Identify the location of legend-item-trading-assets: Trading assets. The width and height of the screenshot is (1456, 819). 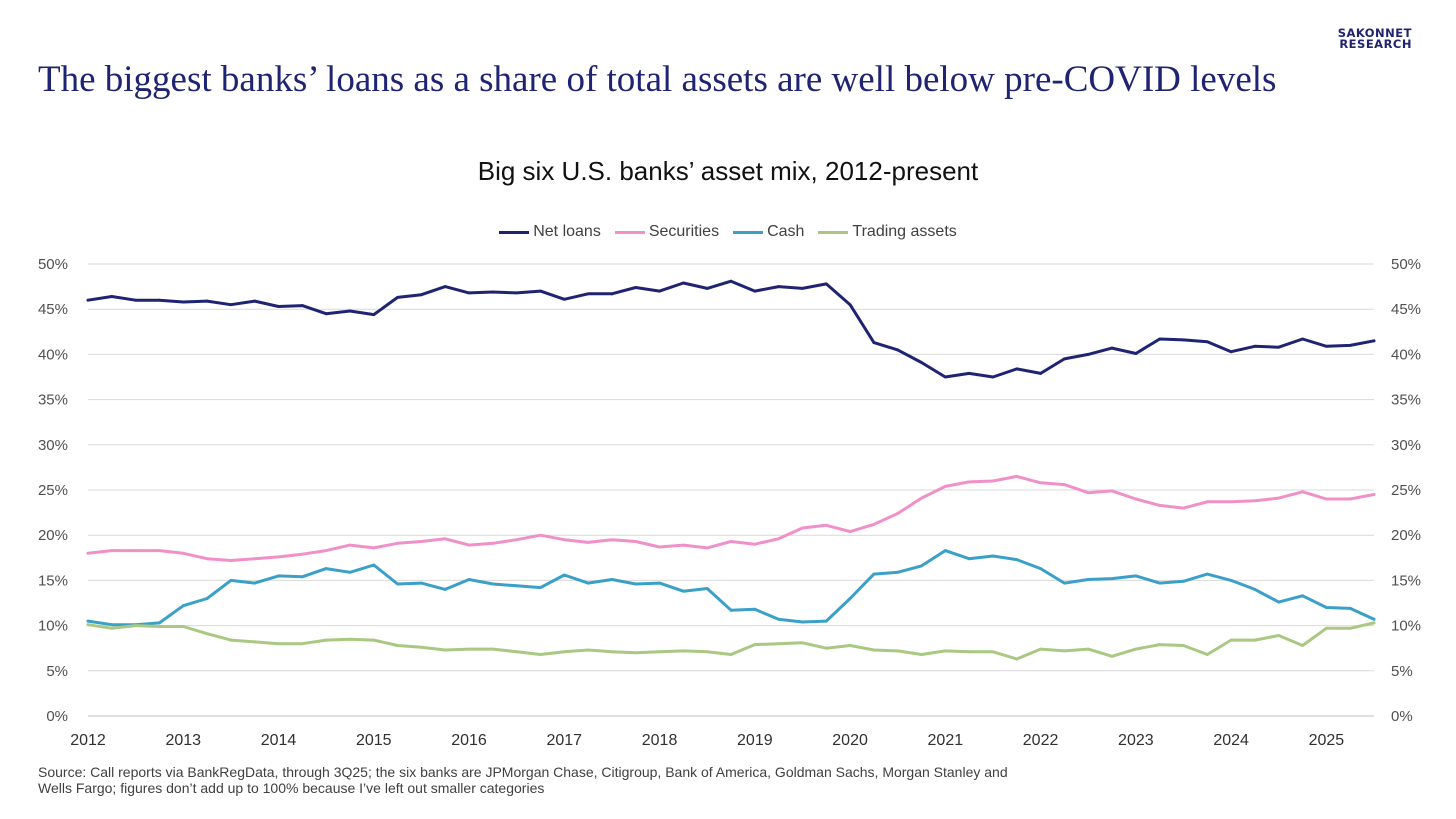
(887, 232).